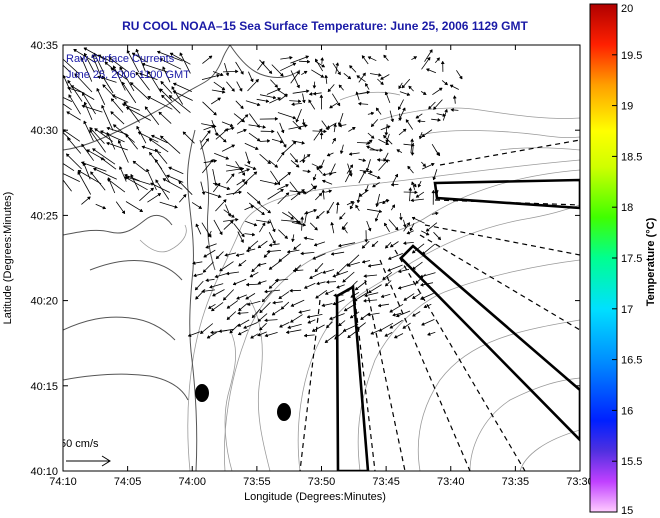 The width and height of the screenshot is (660, 518). I want to click on x-tick-label: 73:50, so click(322, 482).